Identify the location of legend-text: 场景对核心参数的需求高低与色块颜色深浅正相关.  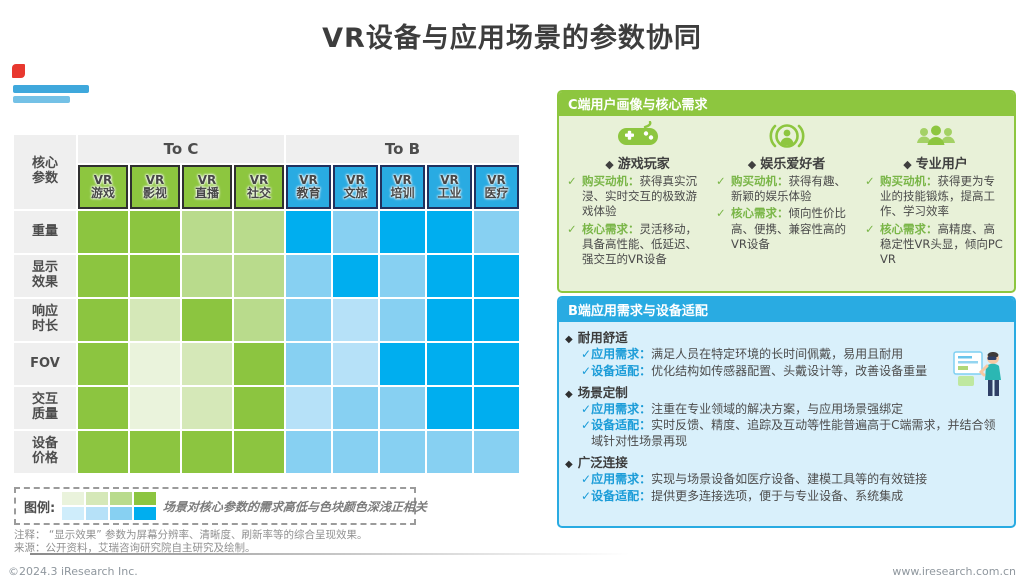
(295, 506).